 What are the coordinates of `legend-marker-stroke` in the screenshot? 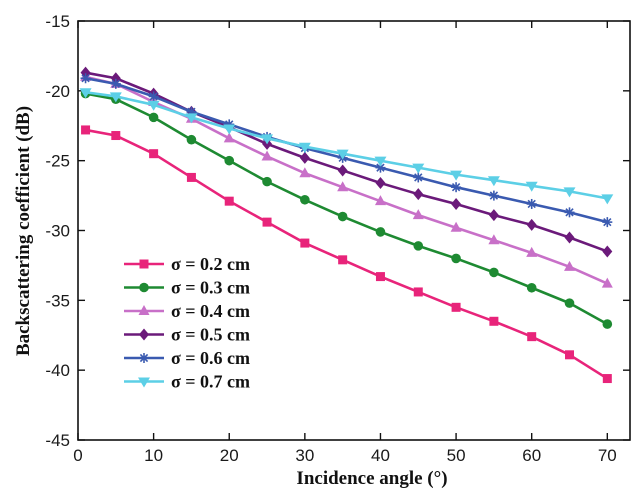 It's located at (144, 358).